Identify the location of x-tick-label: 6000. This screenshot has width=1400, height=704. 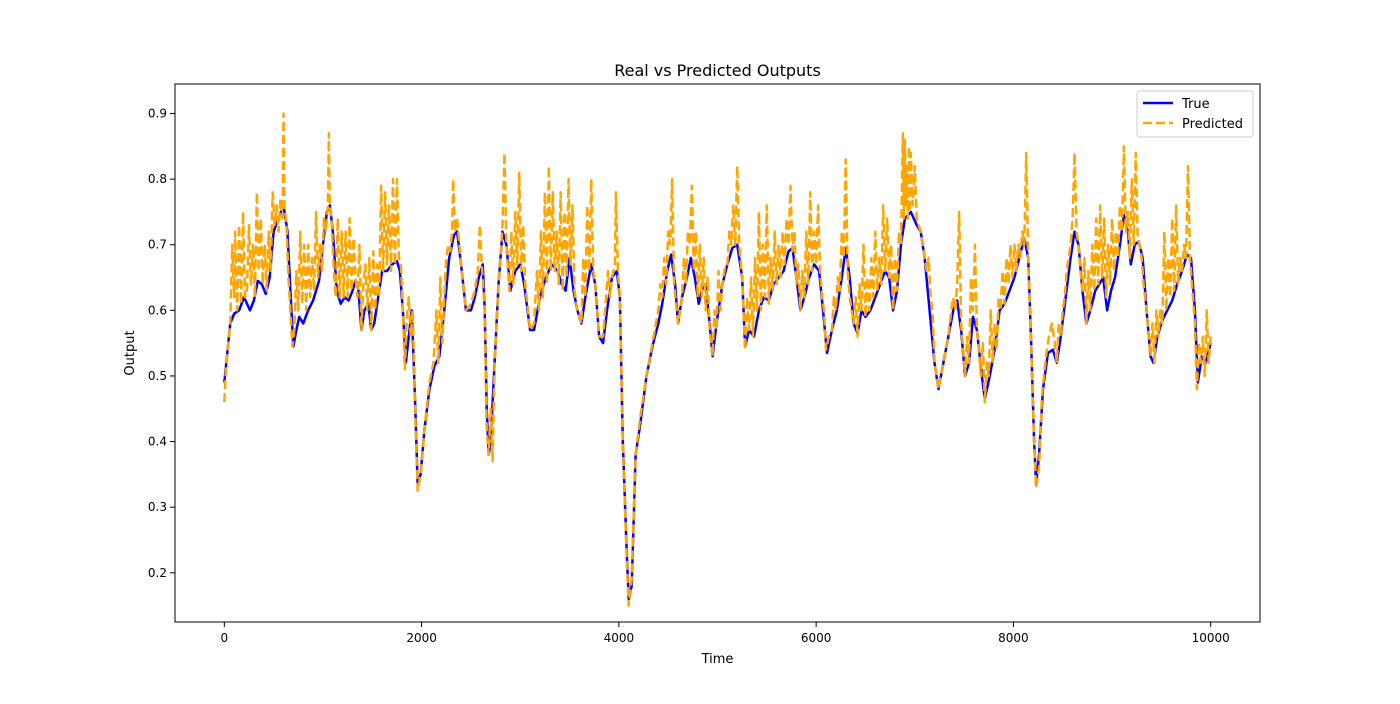
(816, 638).